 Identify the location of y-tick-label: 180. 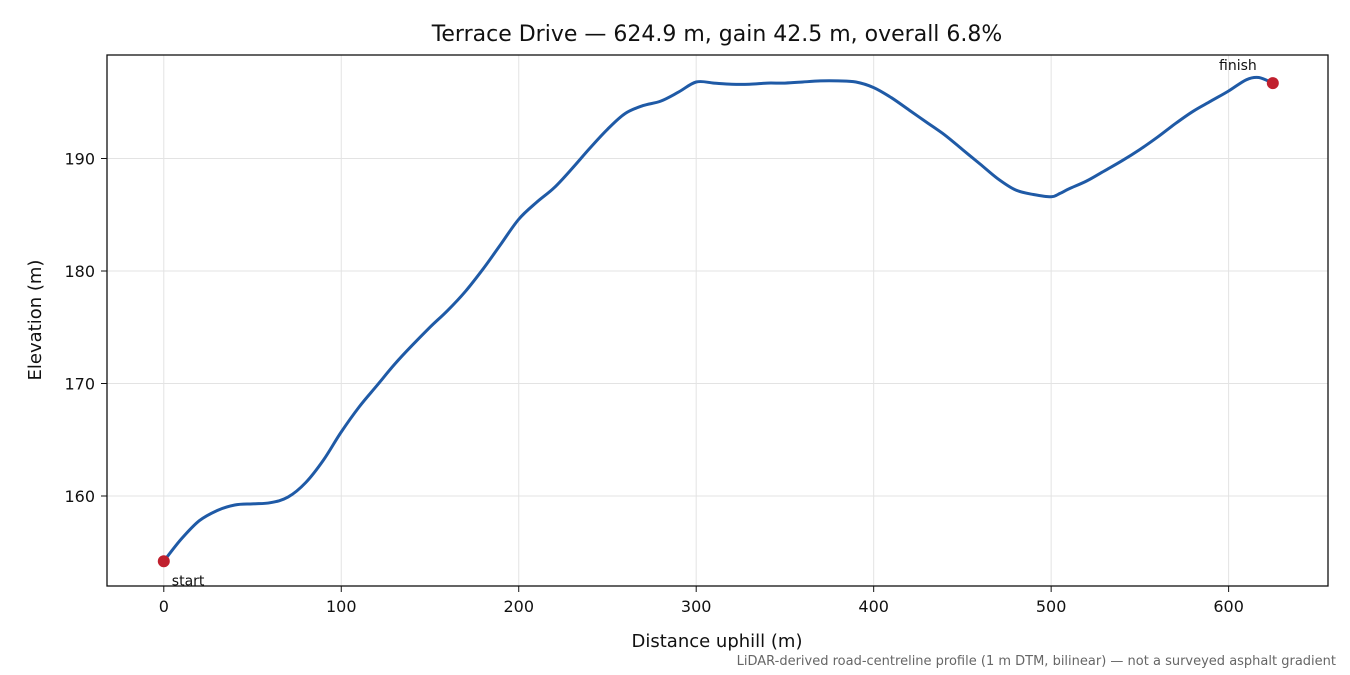
(79, 271).